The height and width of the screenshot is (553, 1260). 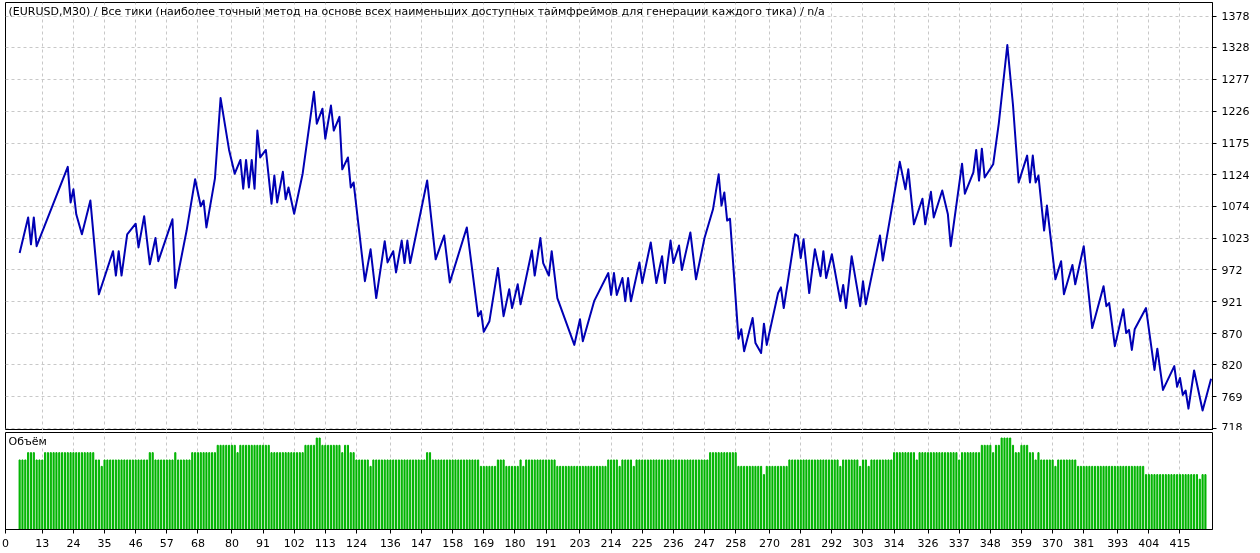 What do you see at coordinates (356, 543) in the screenshot?
I see `x-tick-label: 124` at bounding box center [356, 543].